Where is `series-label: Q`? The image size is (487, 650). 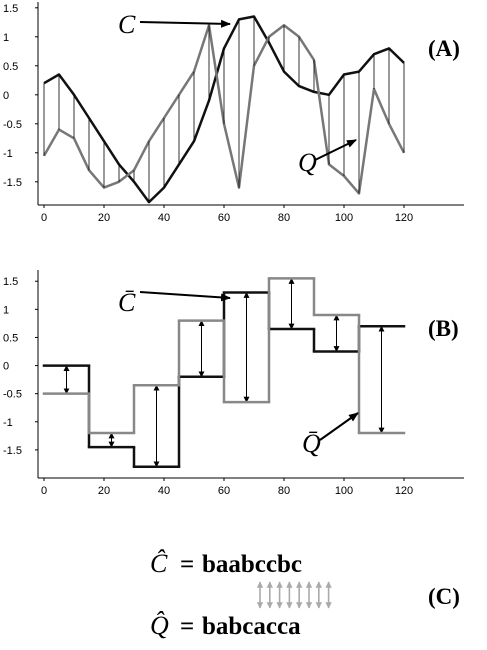 series-label: Q is located at coordinates (307, 162).